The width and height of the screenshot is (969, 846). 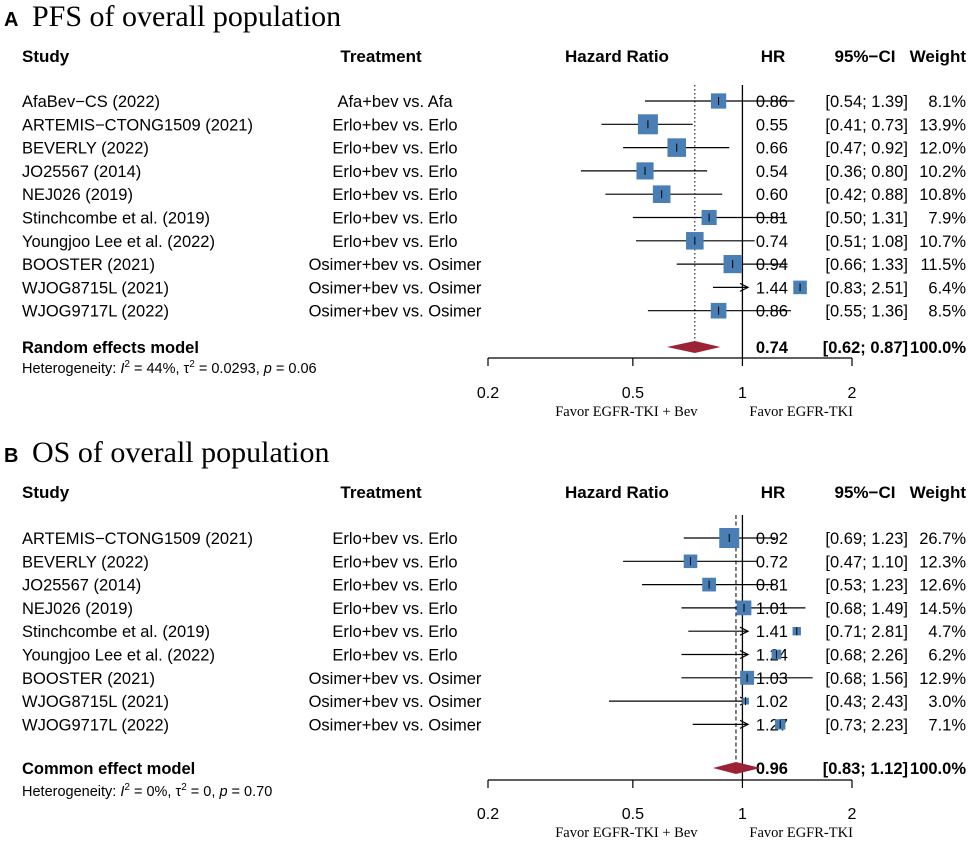 What do you see at coordinates (229, 369) in the screenshot?
I see `het-tau-value: = 0.0293,` at bounding box center [229, 369].